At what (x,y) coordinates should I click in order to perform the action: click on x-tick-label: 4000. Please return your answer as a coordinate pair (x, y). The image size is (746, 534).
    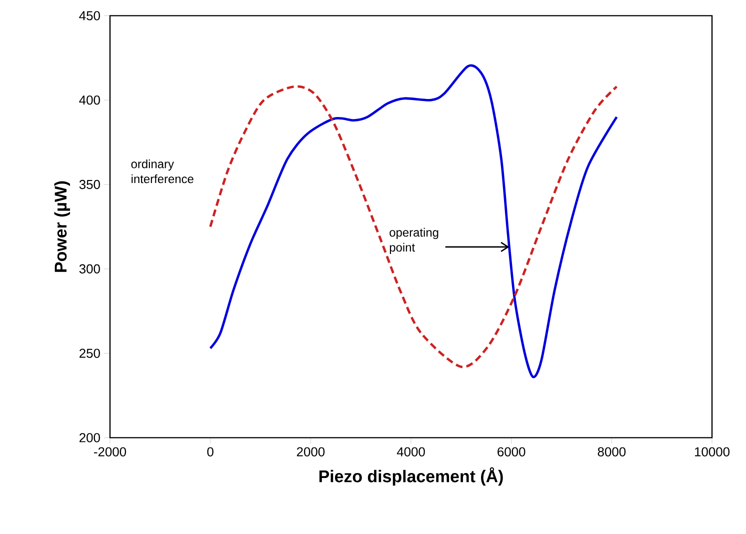
    Looking at the image, I should click on (410, 451).